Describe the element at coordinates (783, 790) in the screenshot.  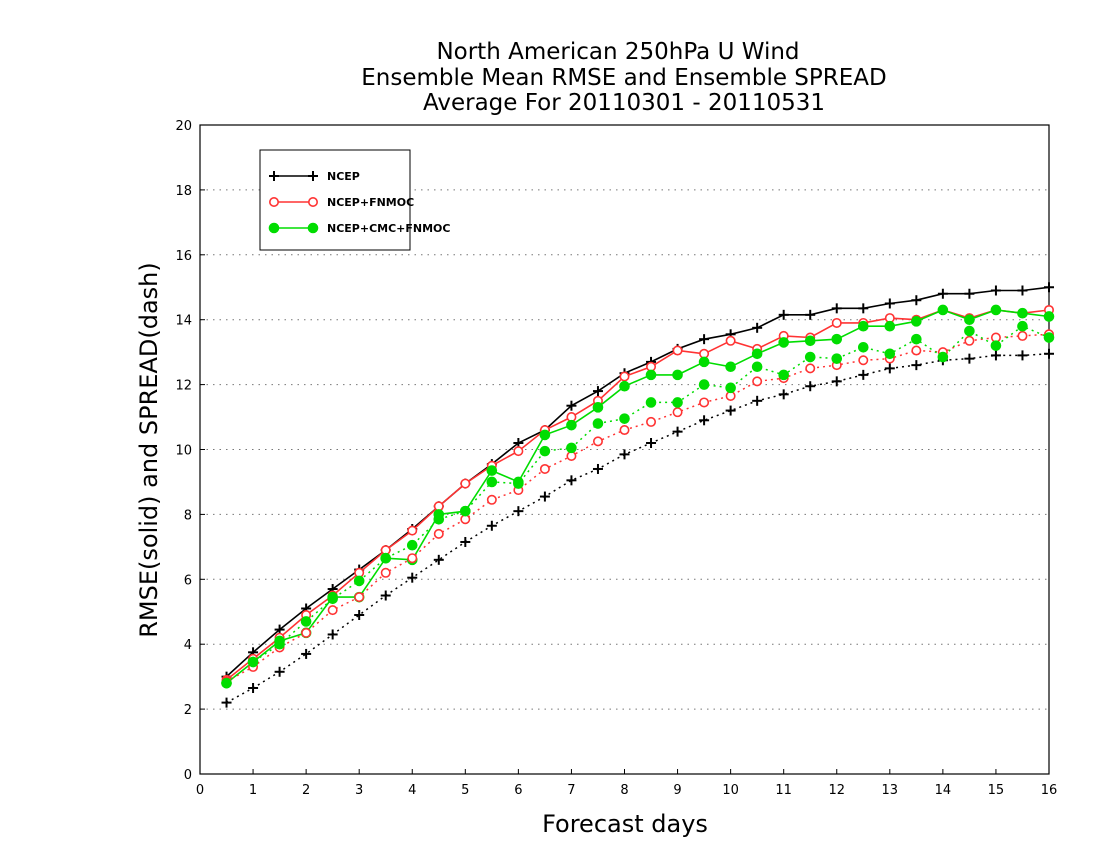
I see `x-tick-label: 11` at that location.